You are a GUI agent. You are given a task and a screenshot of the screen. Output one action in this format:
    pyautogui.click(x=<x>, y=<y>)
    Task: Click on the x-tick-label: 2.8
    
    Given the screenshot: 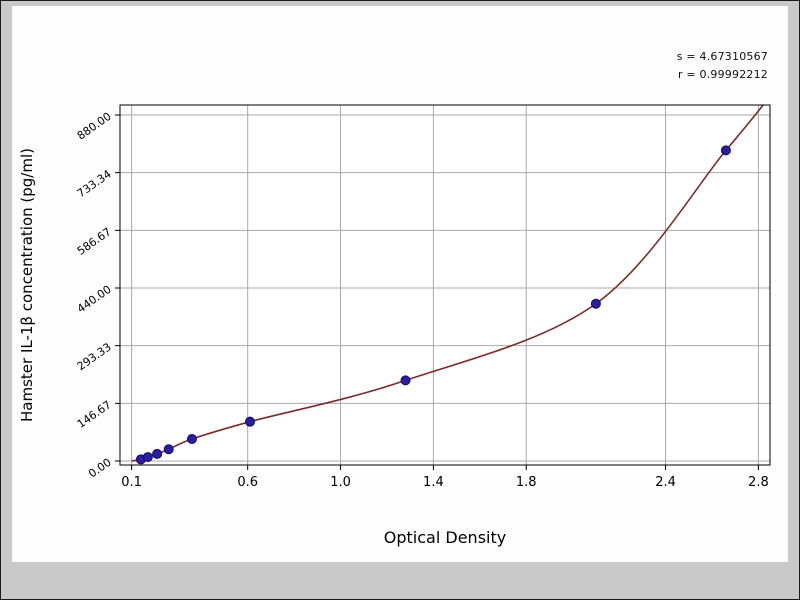 What is the action you would take?
    pyautogui.click(x=758, y=482)
    